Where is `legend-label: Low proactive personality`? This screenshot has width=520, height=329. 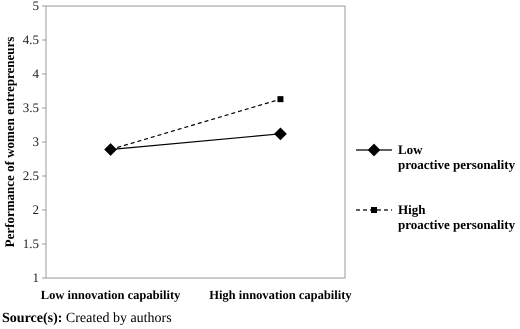 legend-label: Low proactive personality is located at coordinates (457, 157).